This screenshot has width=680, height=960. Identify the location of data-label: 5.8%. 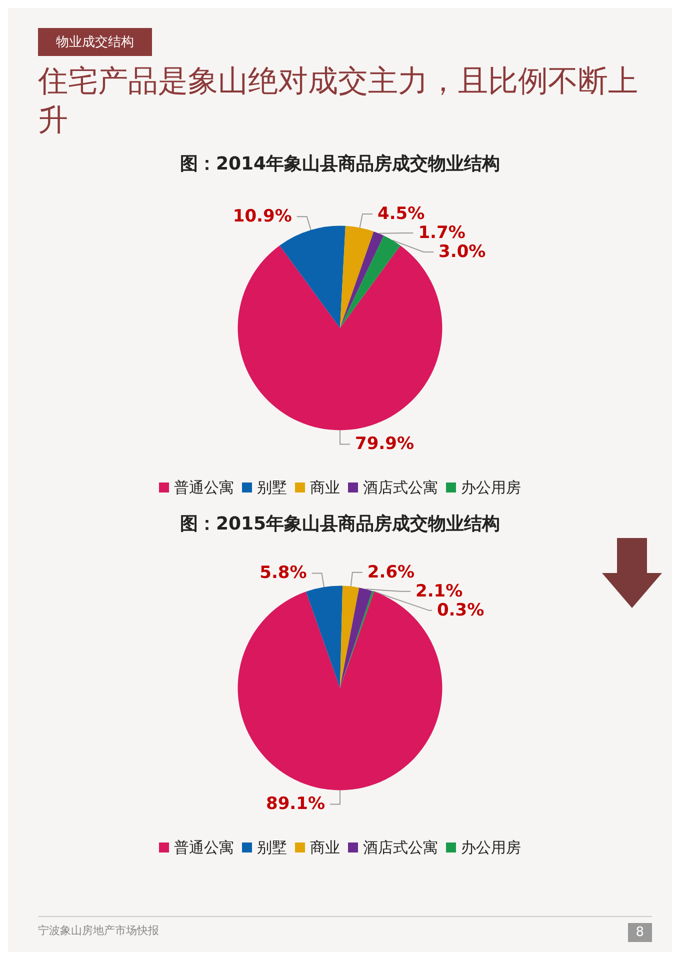
(283, 573).